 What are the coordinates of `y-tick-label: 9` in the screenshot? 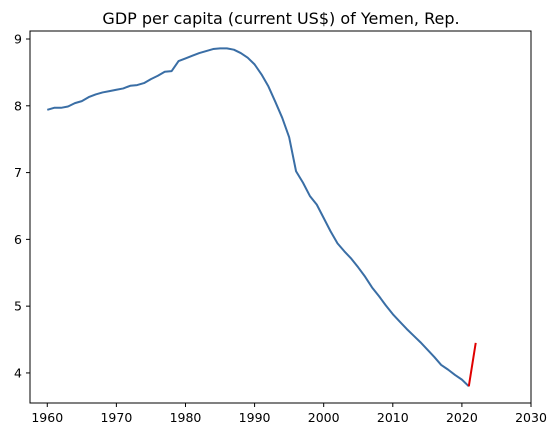 It's located at (18, 39).